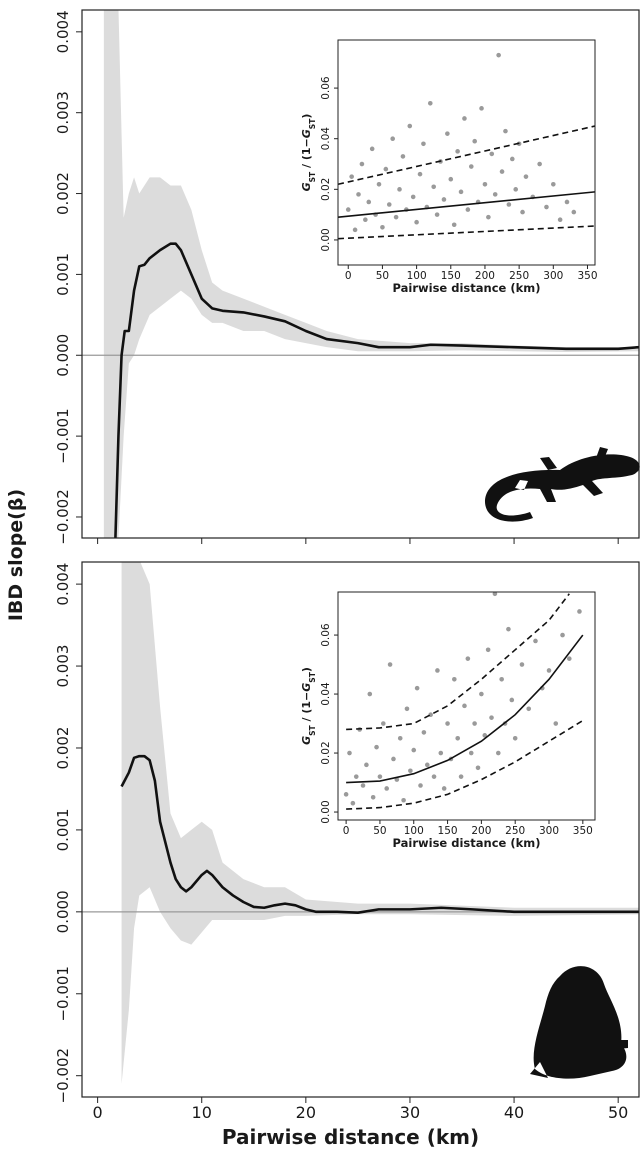 This screenshot has height=1155, width=640. What do you see at coordinates (414, 831) in the screenshot?
I see `x-tick-label: 100` at bounding box center [414, 831].